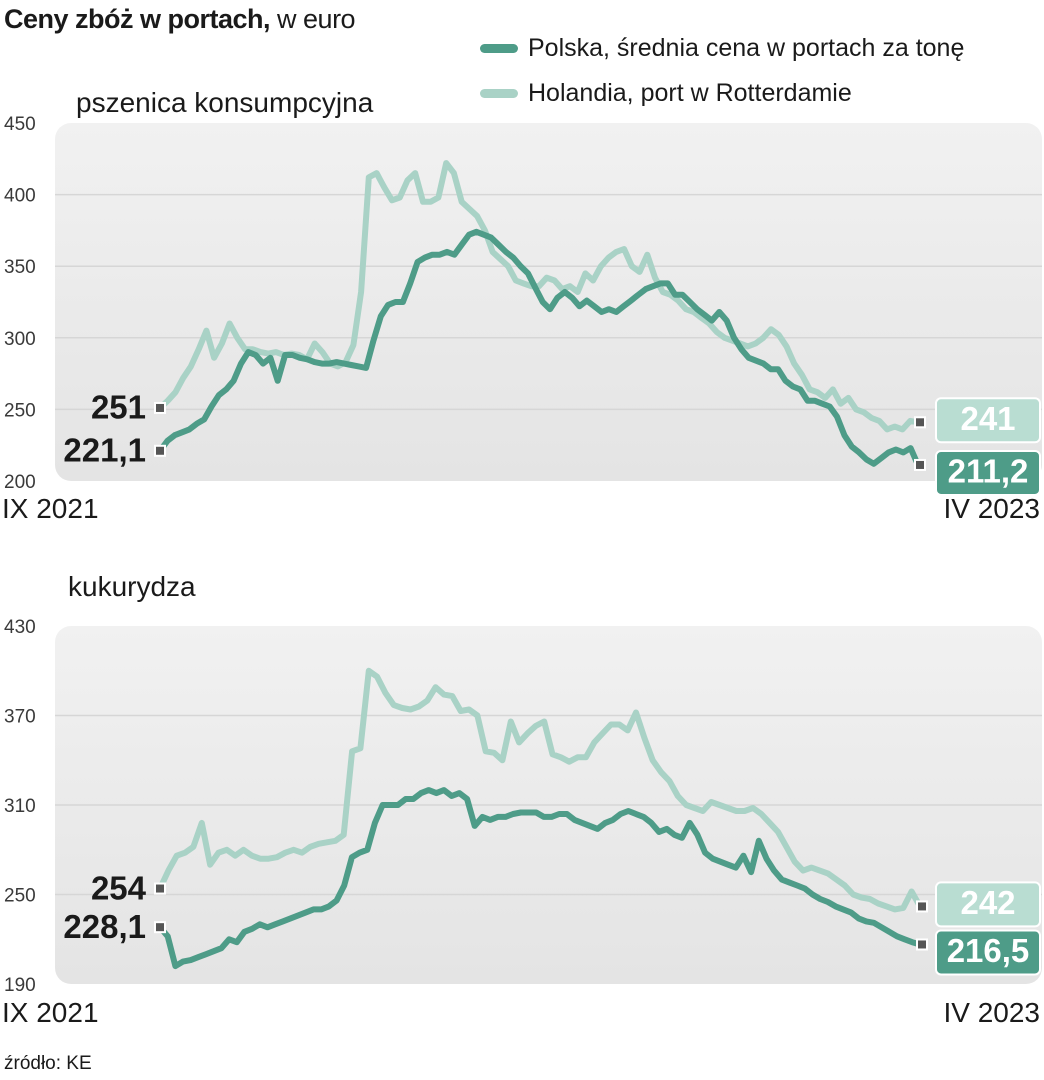 This screenshot has width=1044, height=1080. Describe the element at coordinates (20, 482) in the screenshot. I see `y-tick-label: 200` at that location.